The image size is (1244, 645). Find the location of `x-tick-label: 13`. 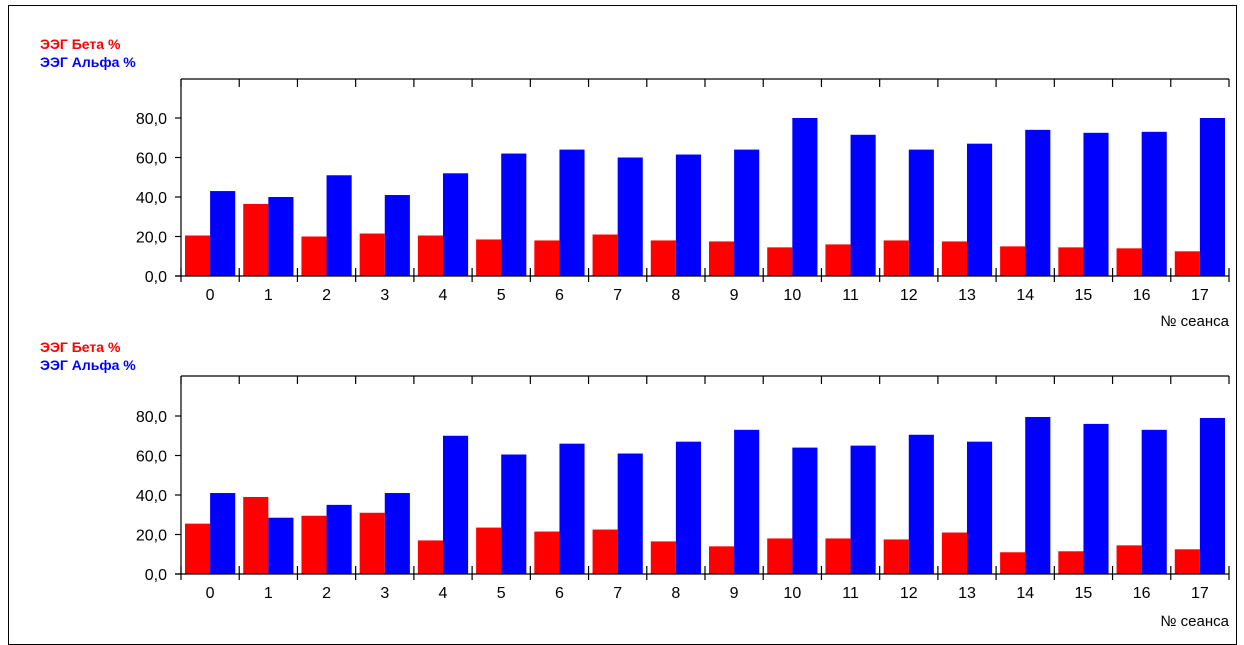

x-tick-label: 13 is located at coordinates (967, 295).